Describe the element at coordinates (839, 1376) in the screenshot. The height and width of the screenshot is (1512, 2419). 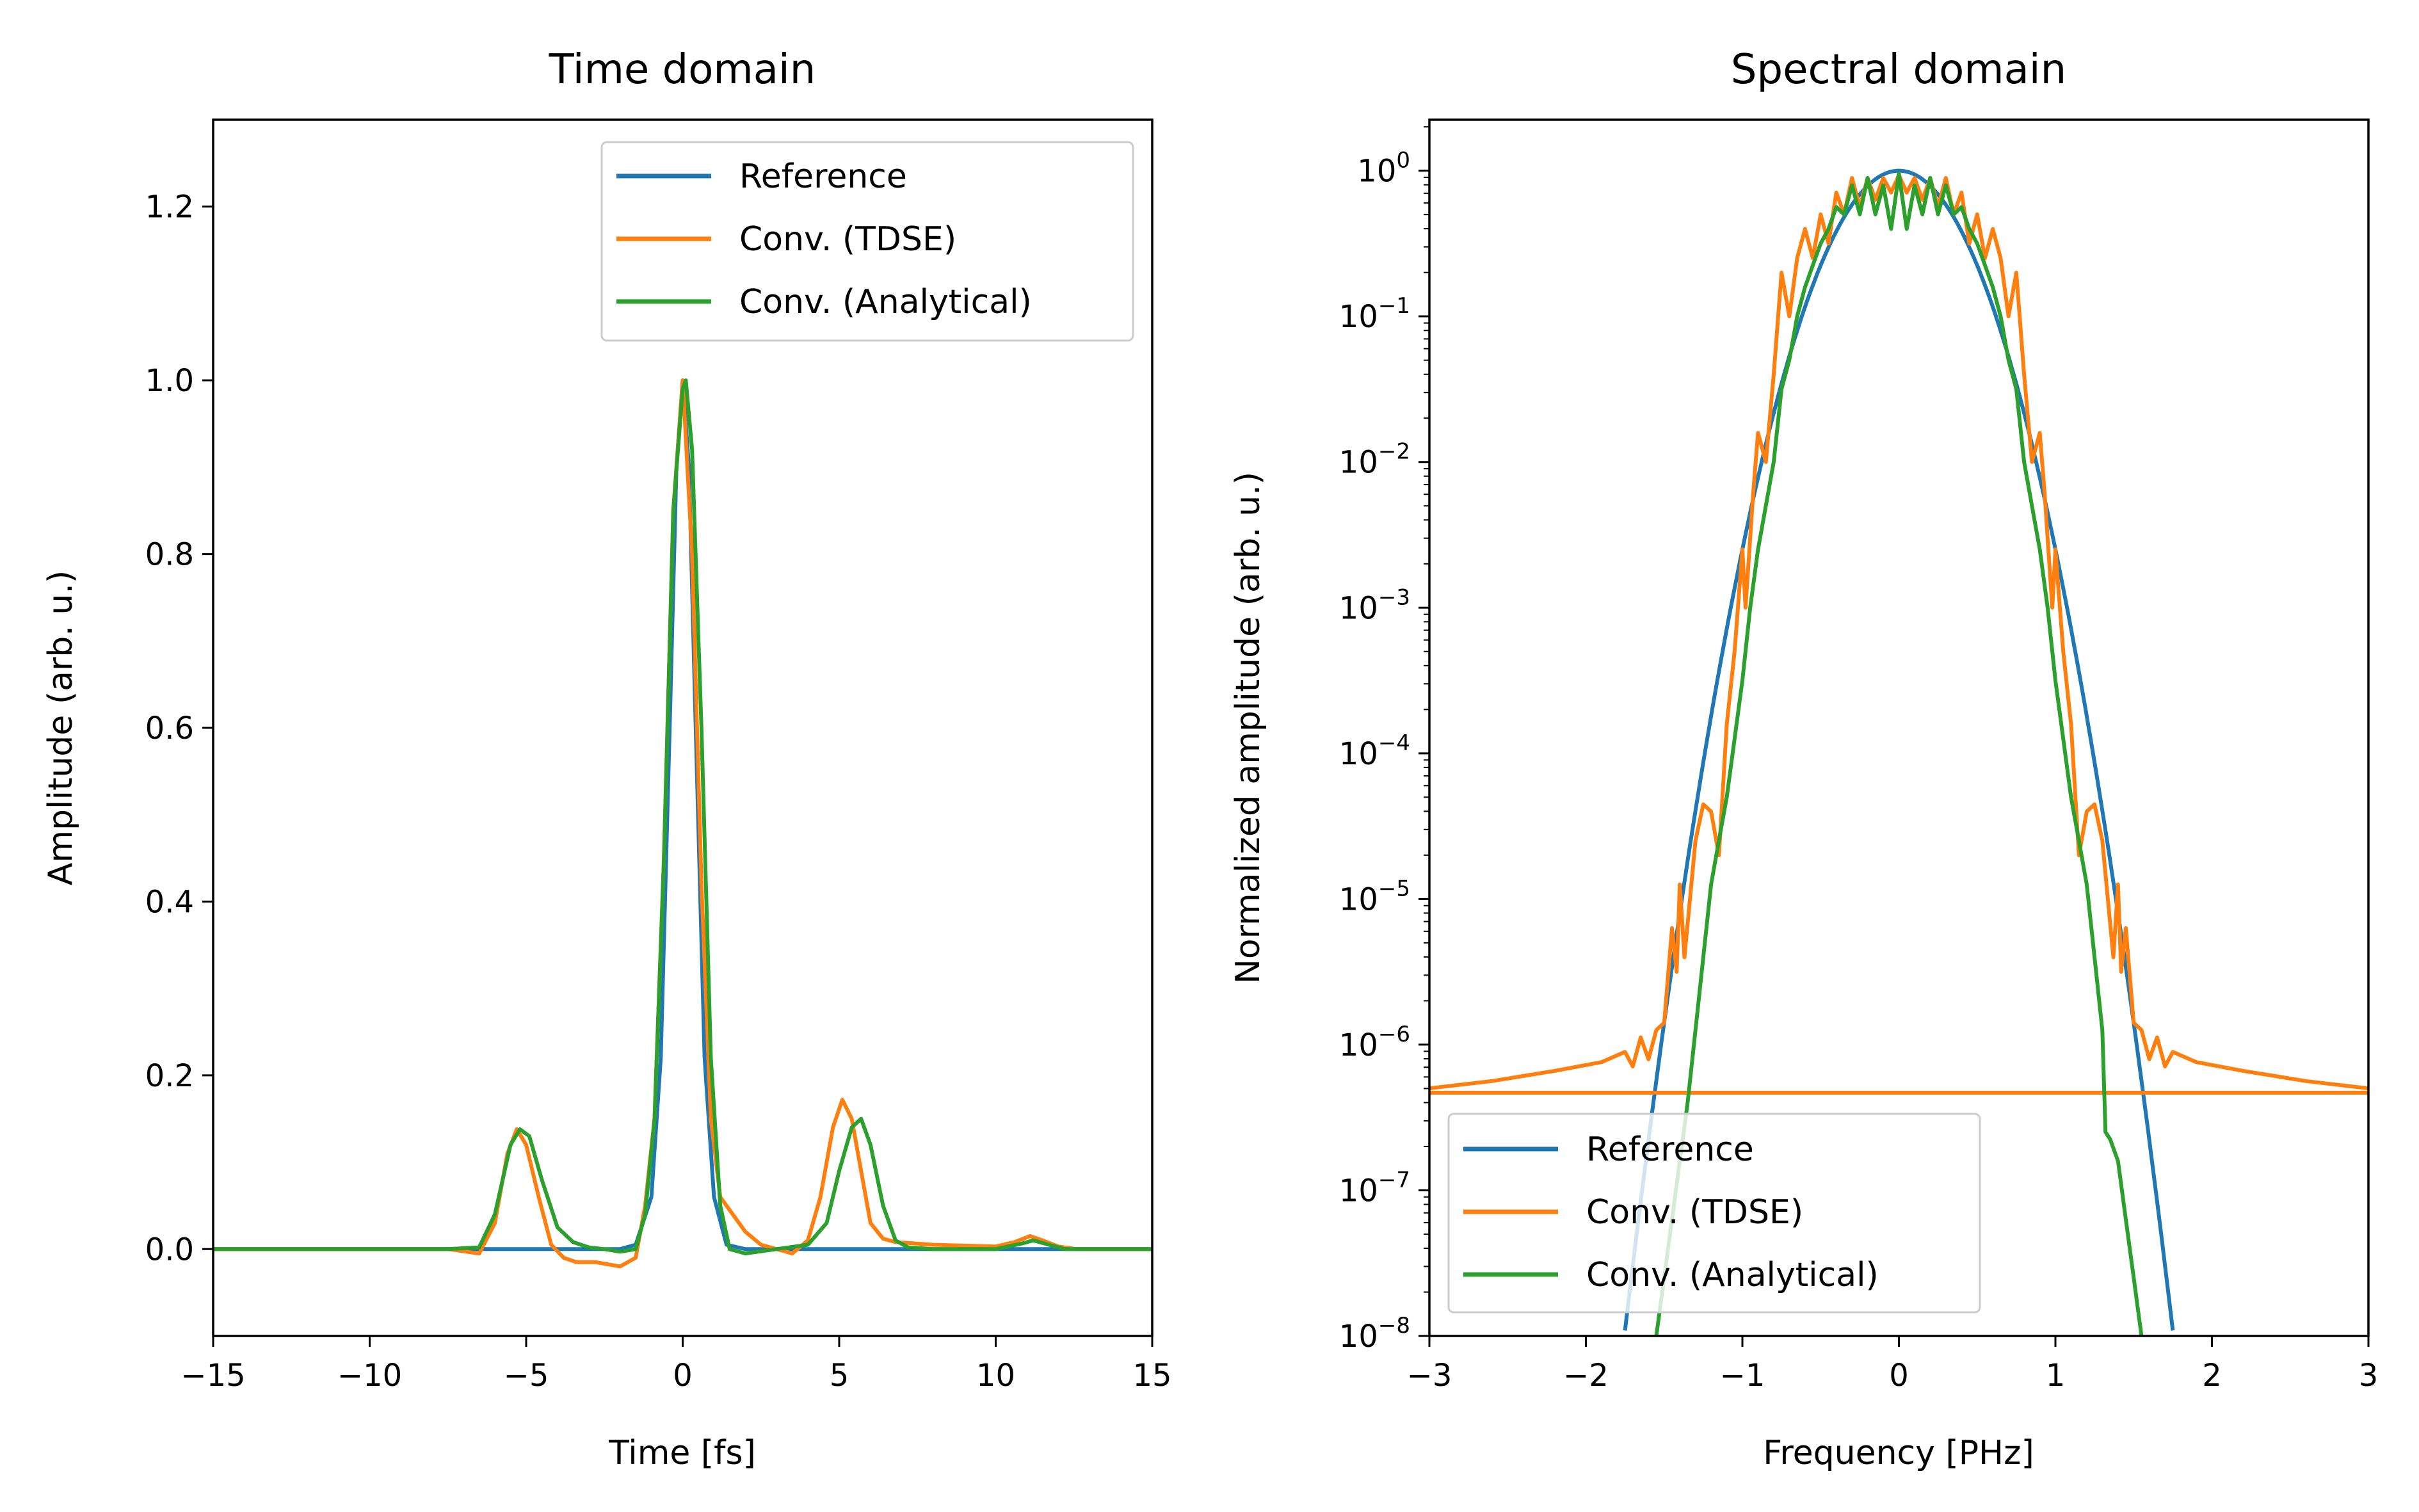
I see `time-x-tick-label: 5` at that location.